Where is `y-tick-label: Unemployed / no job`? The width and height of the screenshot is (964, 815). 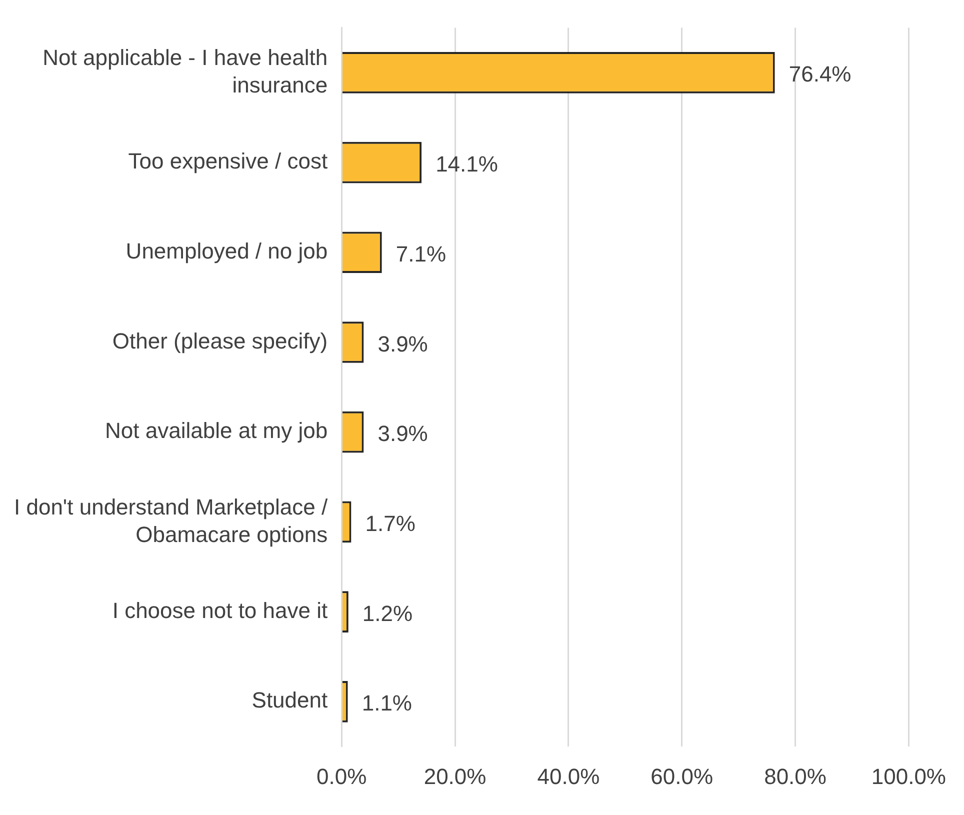
y-tick-label: Unemployed / no job is located at coordinates (227, 251).